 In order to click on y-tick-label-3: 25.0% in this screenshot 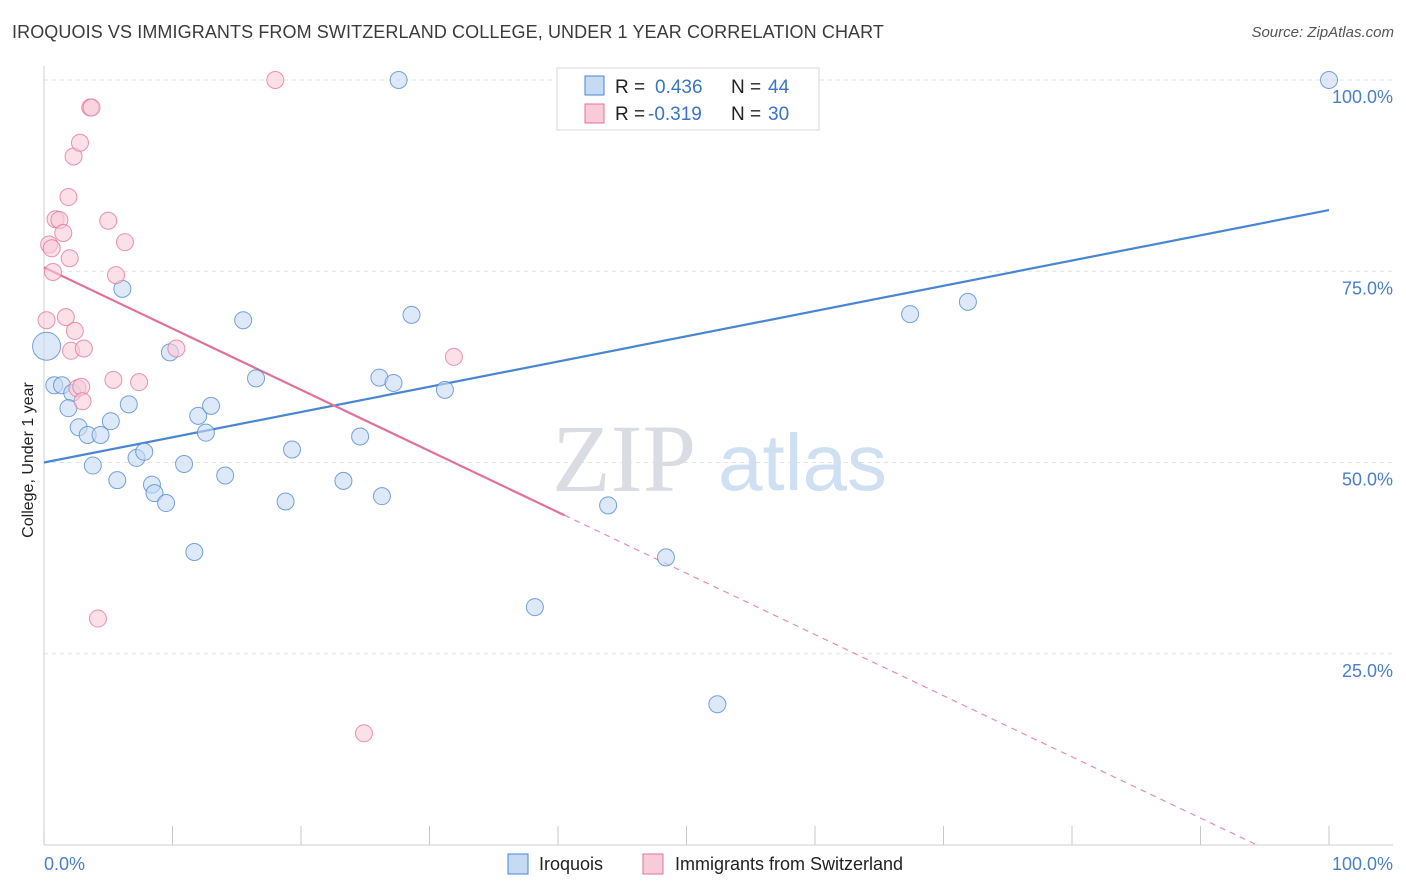, I will do `click(1367, 671)`.